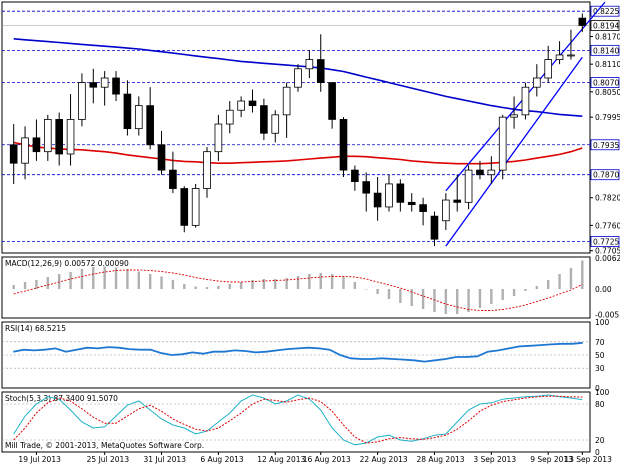 This screenshot has width=620, height=465. I want to click on x-axis-label: 25 Jul 2013, so click(108, 459).